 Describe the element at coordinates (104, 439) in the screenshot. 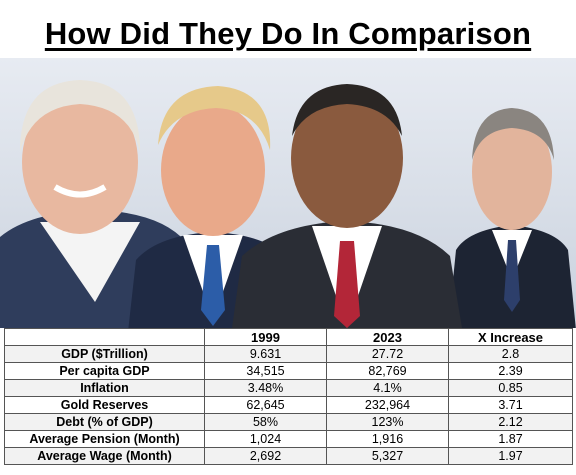

I see `row-label: Average Pension (Month)` at that location.